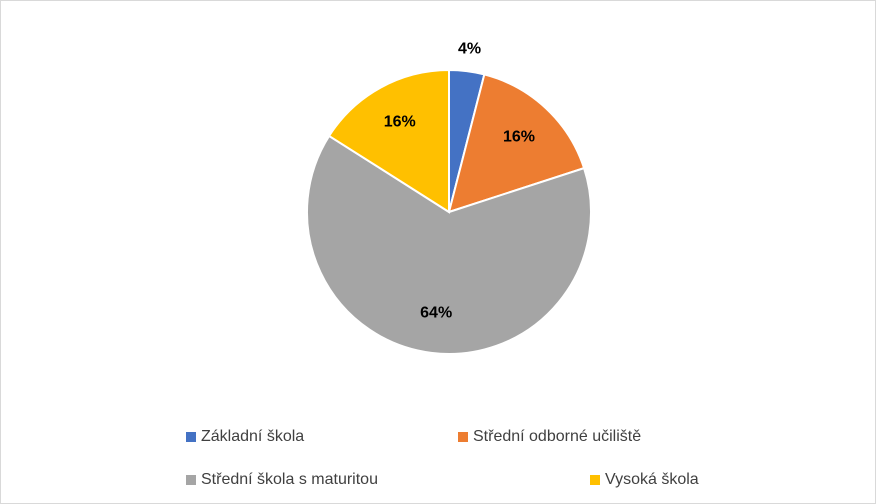 This screenshot has height=504, width=876. I want to click on legend-label: Střední odborné učiliště, so click(557, 436).